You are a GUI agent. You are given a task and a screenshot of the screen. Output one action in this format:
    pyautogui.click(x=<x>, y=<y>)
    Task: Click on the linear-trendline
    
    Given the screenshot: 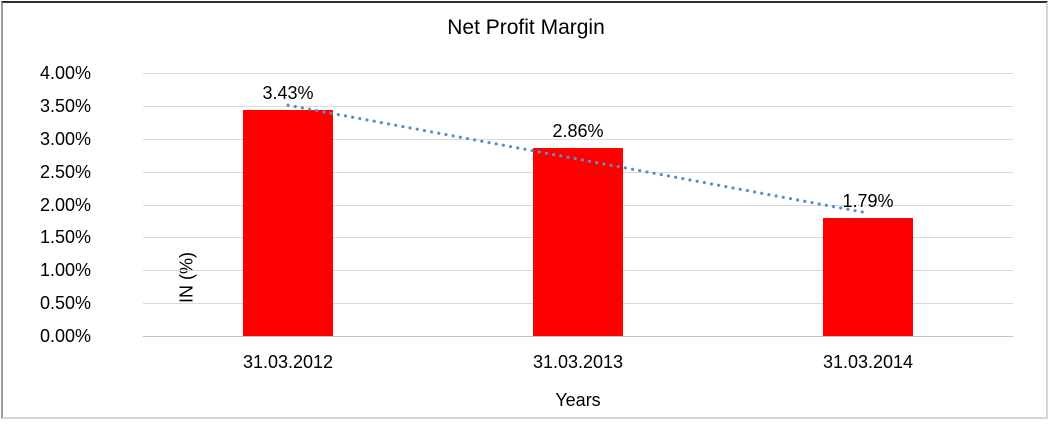 What is the action you would take?
    pyautogui.click(x=578, y=159)
    